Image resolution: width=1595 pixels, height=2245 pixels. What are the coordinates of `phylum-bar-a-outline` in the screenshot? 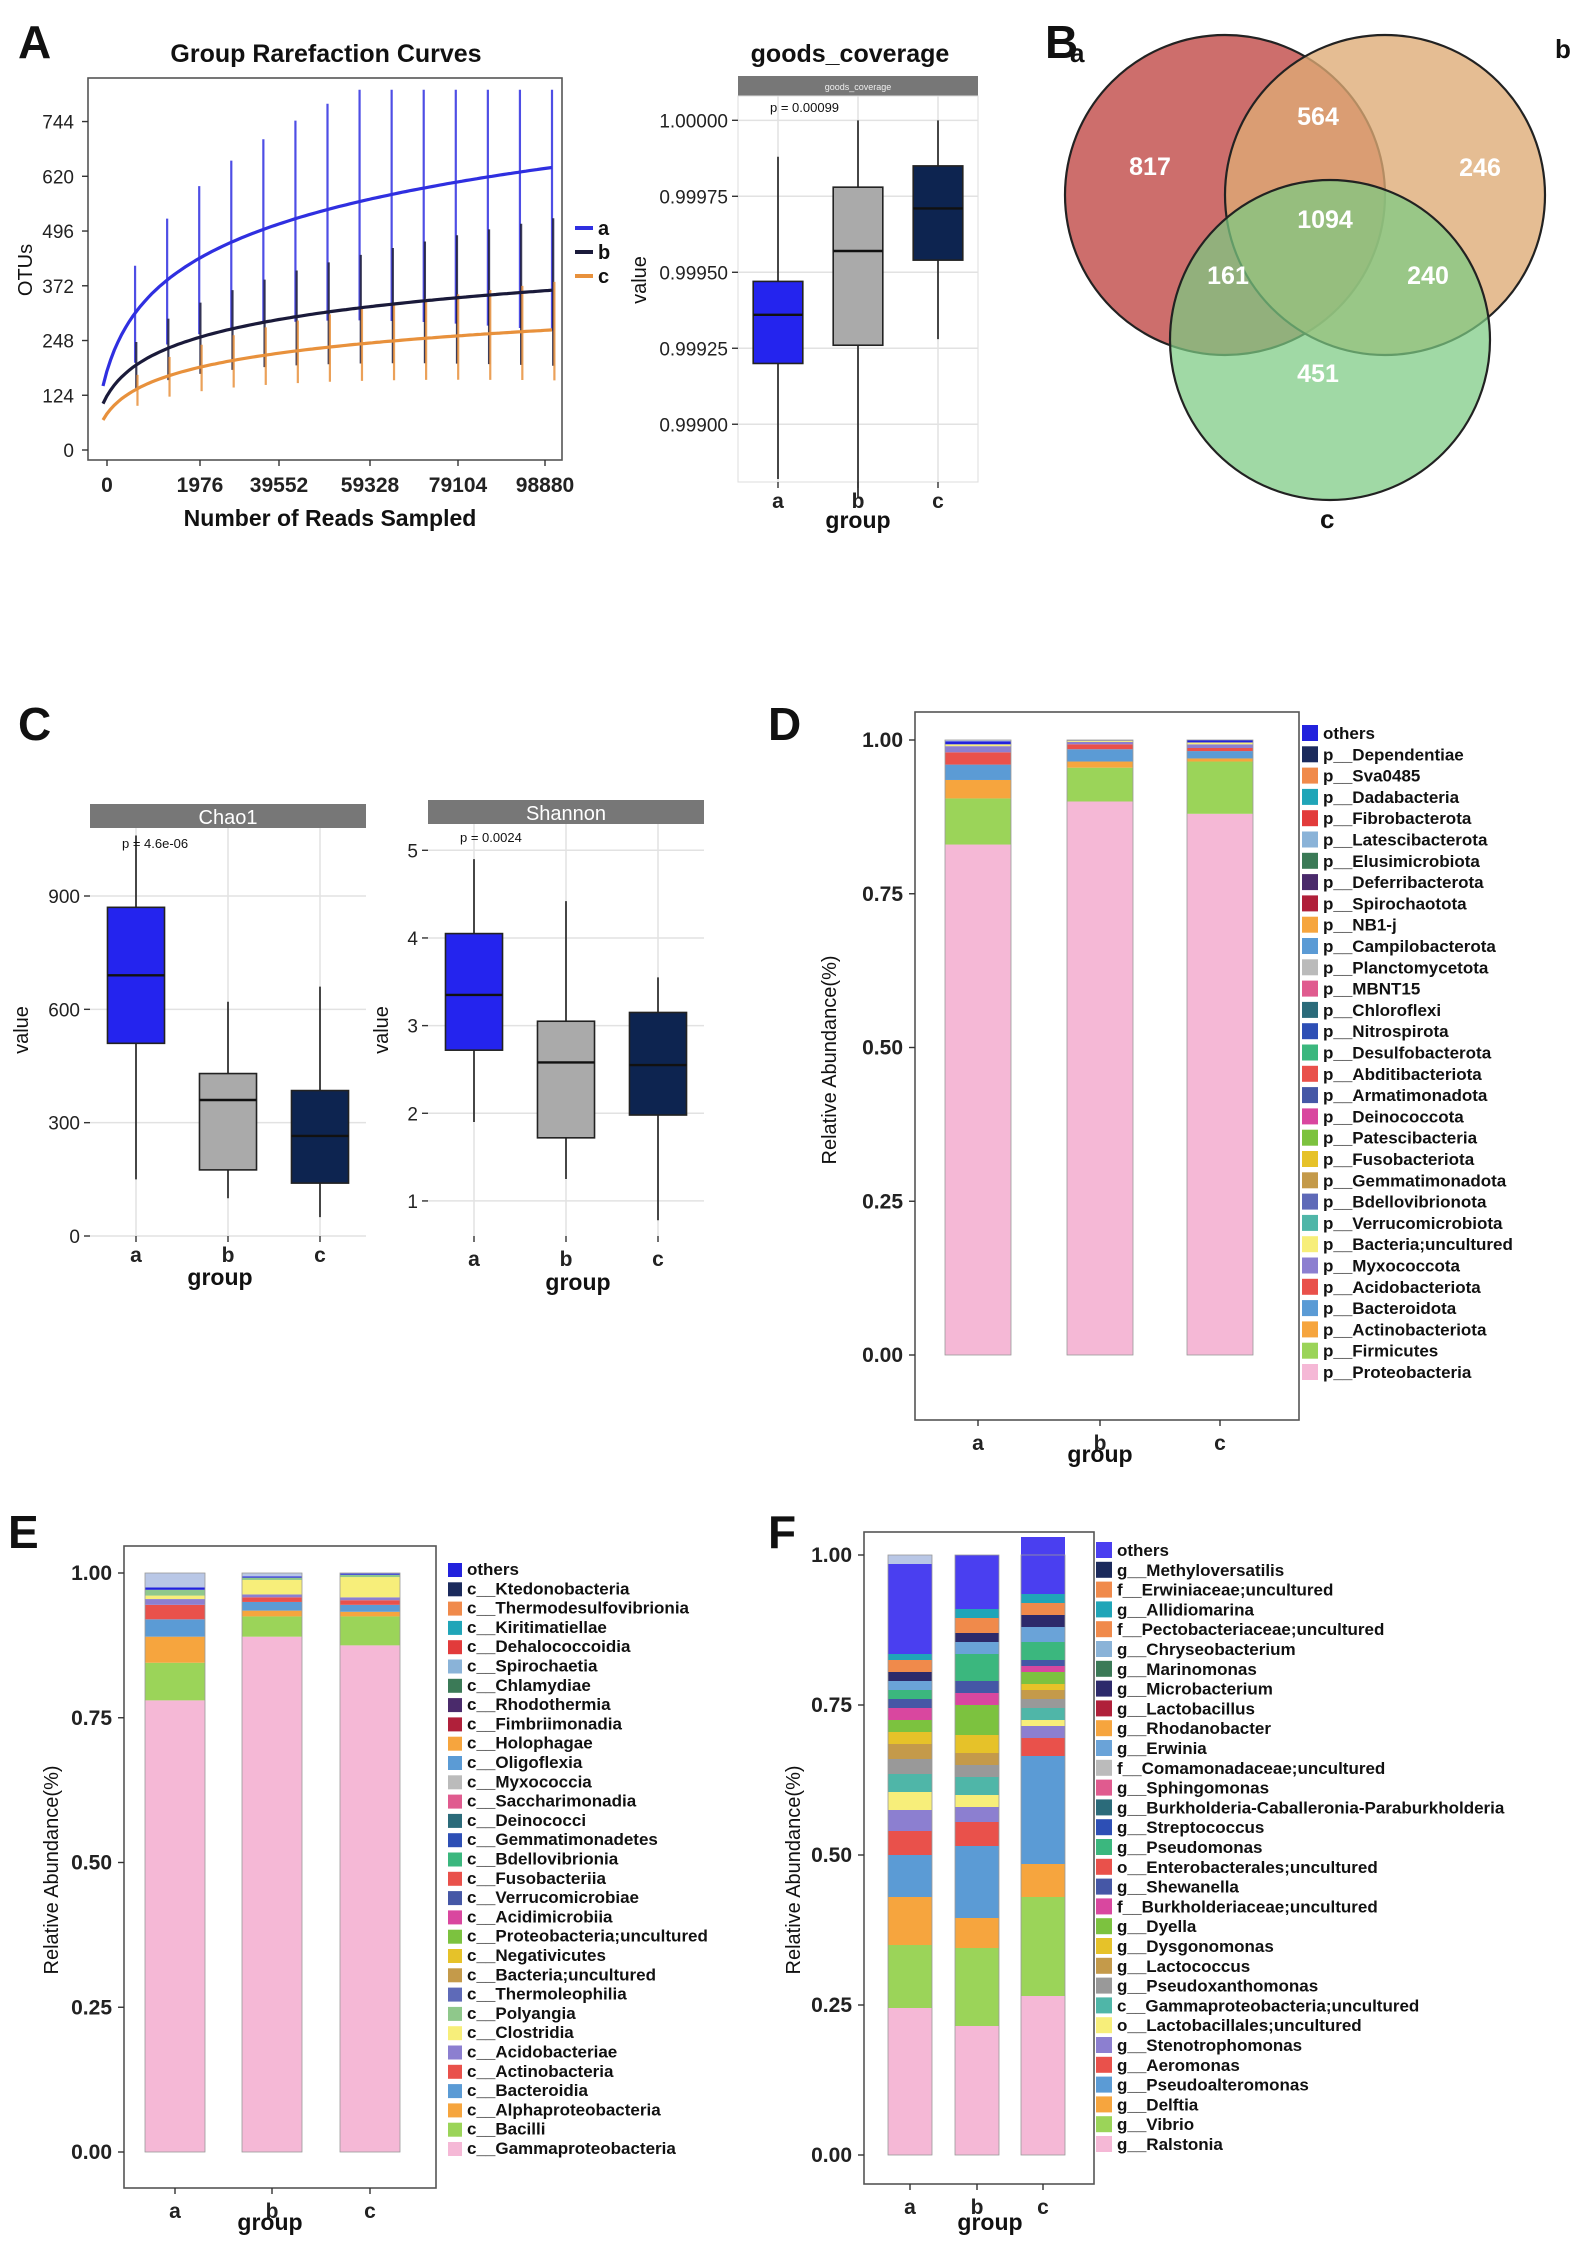 It's located at (978, 1047).